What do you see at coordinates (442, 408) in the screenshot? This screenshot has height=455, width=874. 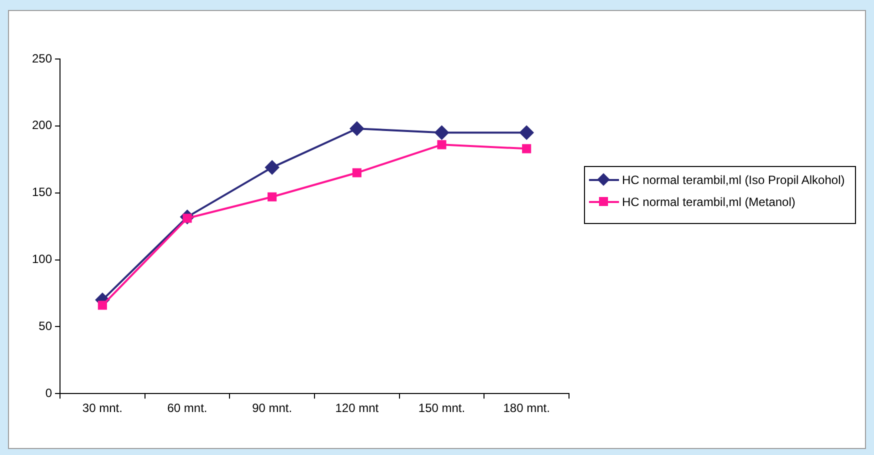 I see `x-tick-label: 150 mnt.` at bounding box center [442, 408].